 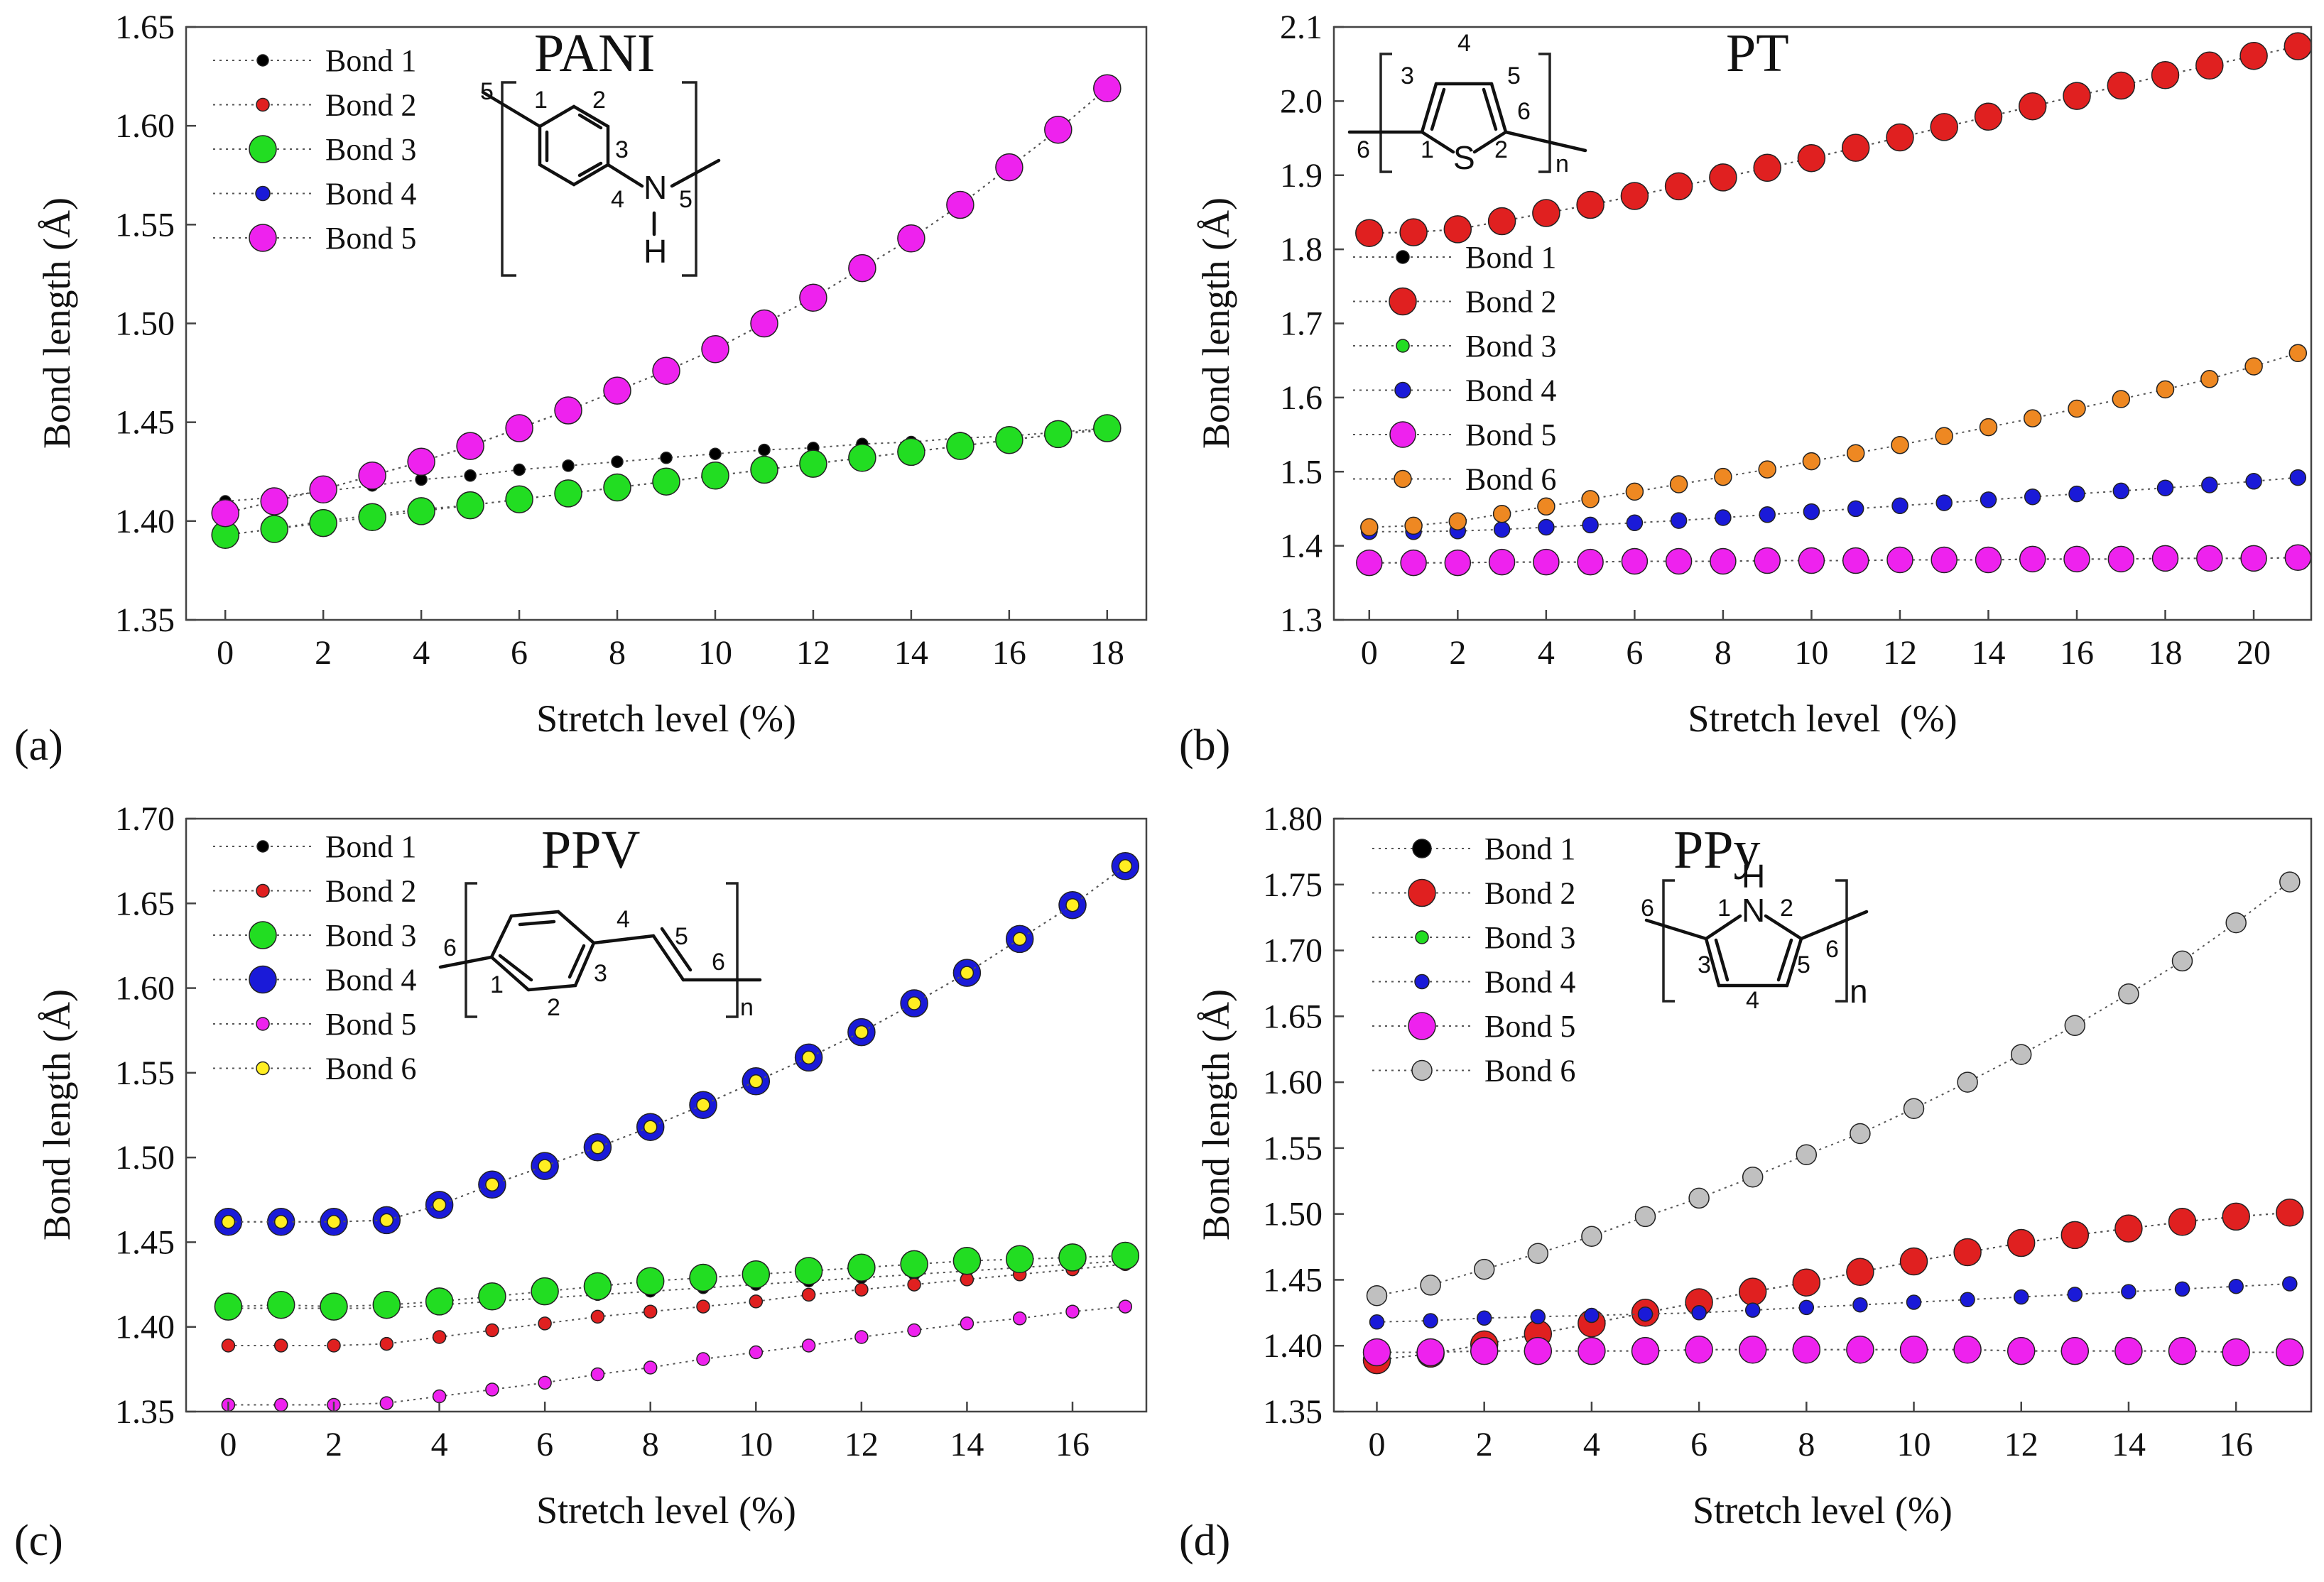 I want to click on ppy-ring-5b, so click(x=1784, y=960).